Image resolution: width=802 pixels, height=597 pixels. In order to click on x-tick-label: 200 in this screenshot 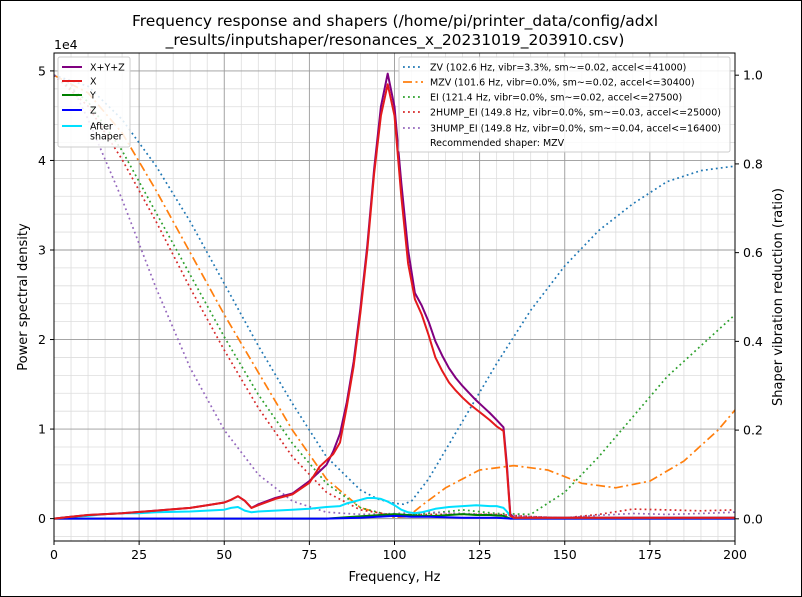, I will do `click(735, 554)`.